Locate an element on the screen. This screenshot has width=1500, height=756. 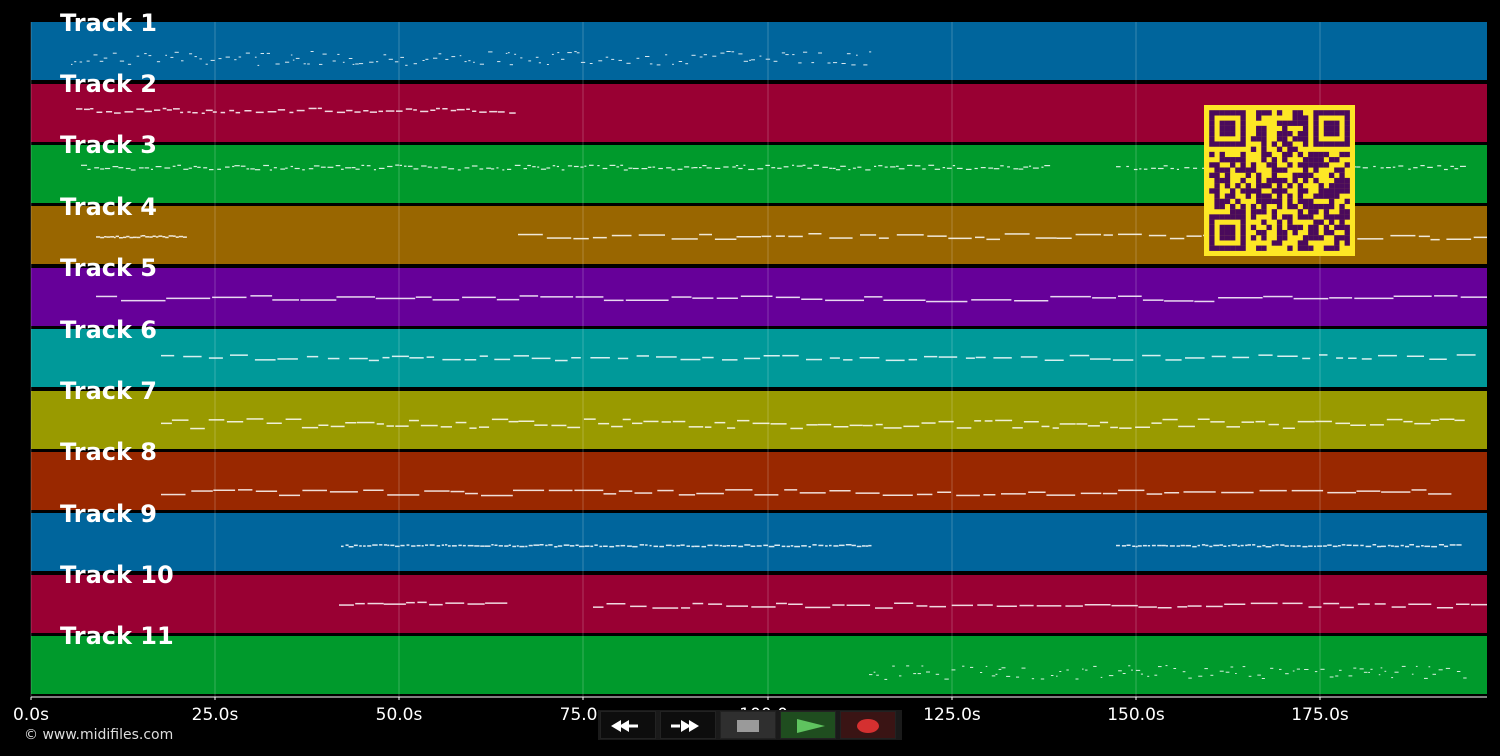
rewind-button is located at coordinates (628, 725).